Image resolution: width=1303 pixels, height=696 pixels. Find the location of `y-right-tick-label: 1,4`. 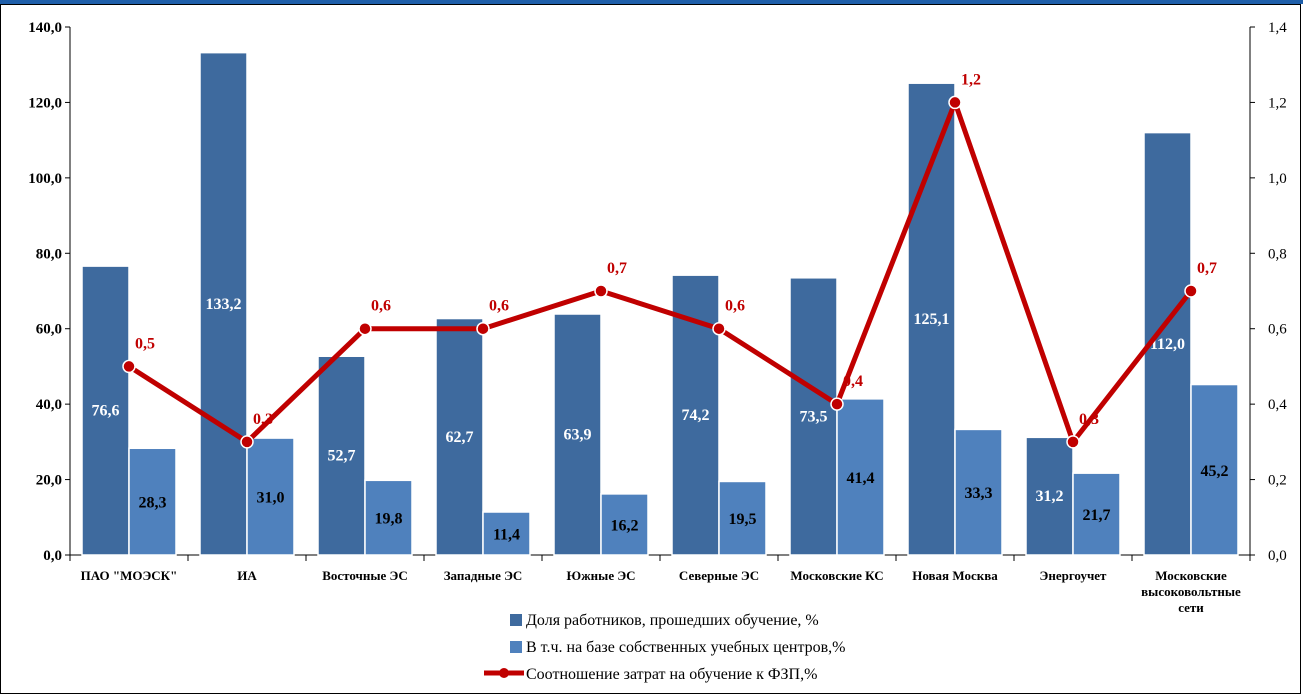

y-right-tick-label: 1,4 is located at coordinates (1277, 28).